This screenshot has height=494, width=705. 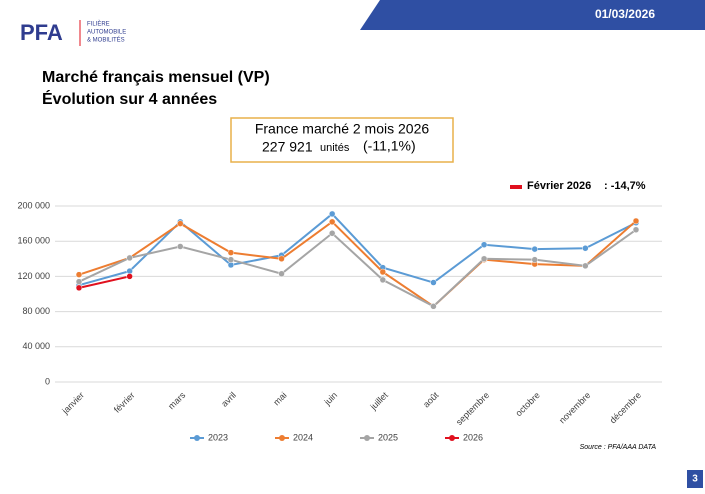 What do you see at coordinates (342, 129) in the screenshot?
I see `summary-line: France marché 2 mois 2026` at bounding box center [342, 129].